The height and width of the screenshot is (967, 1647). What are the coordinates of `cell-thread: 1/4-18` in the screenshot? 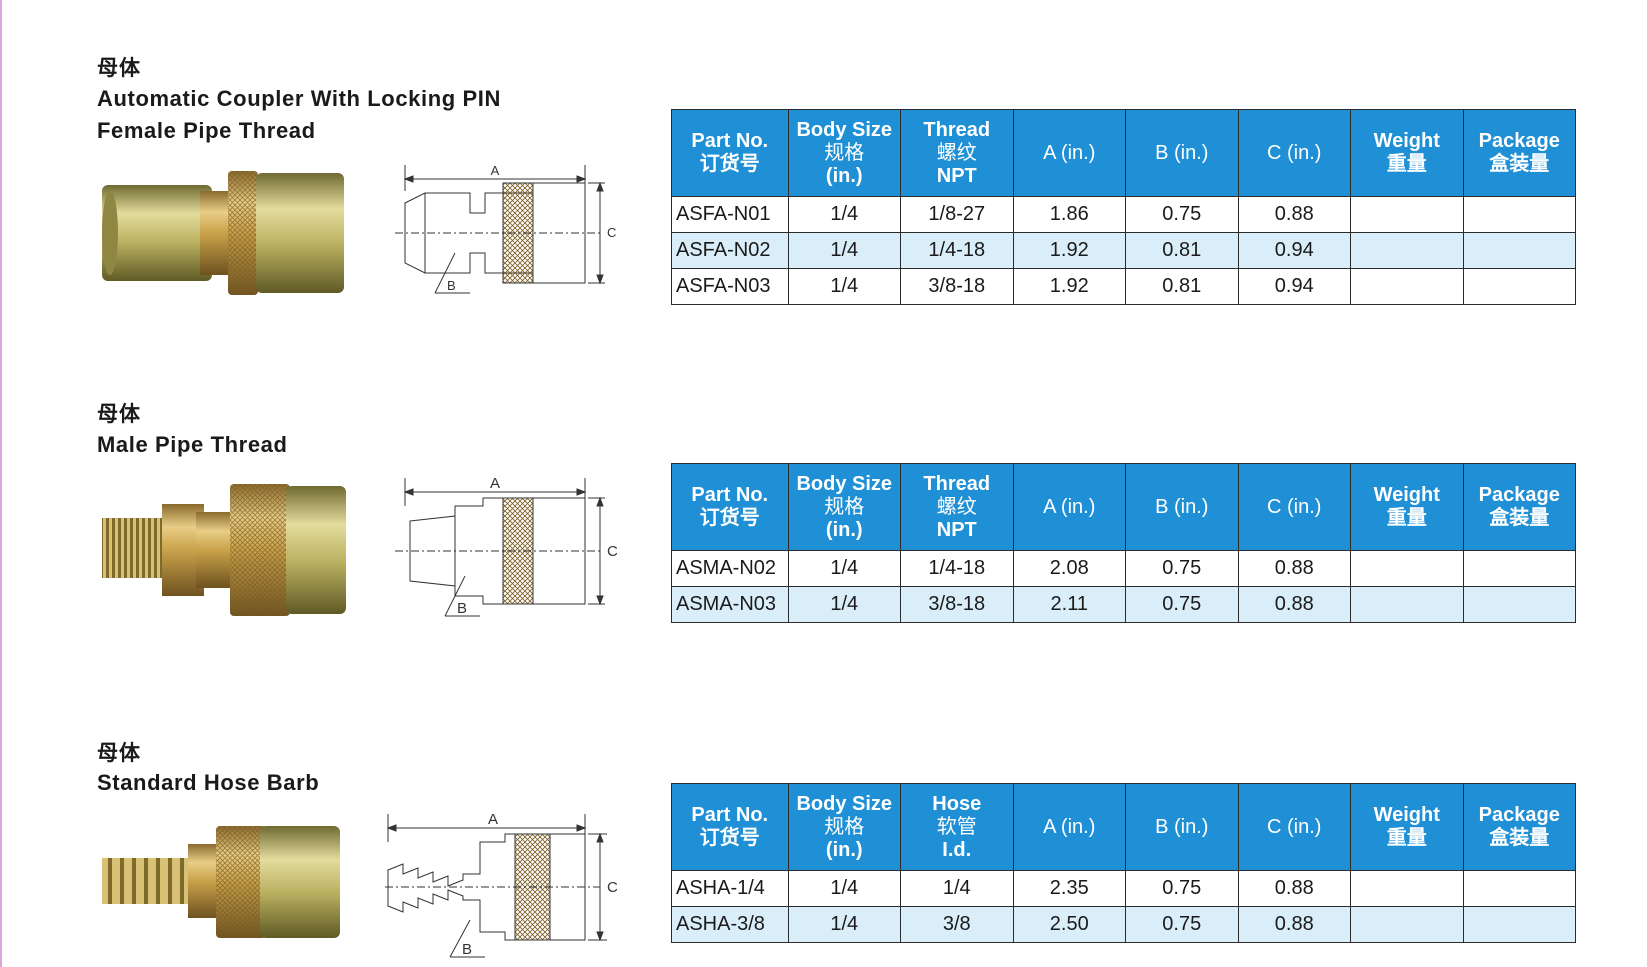 It's located at (957, 250).